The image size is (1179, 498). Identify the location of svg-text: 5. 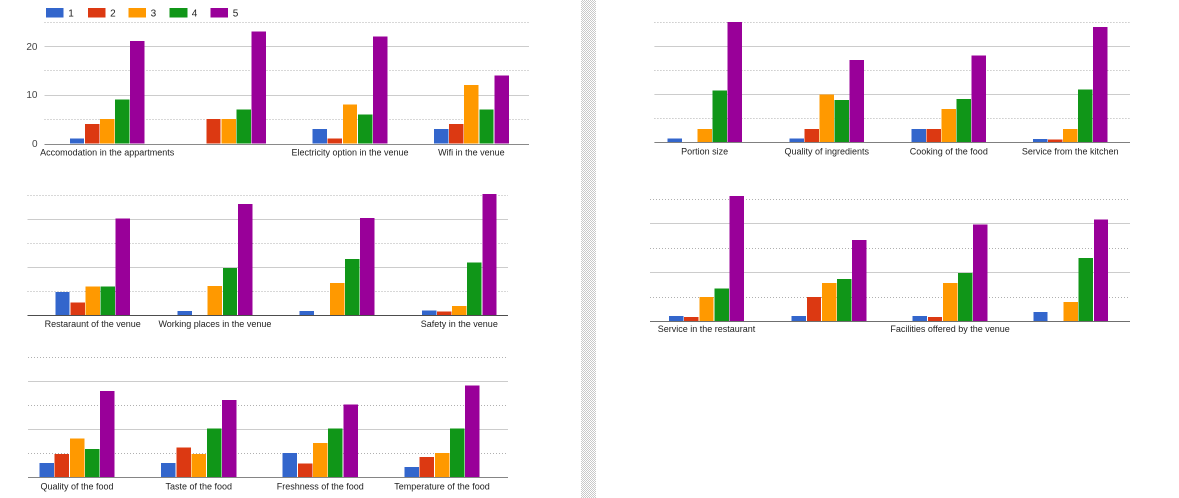
(236, 14).